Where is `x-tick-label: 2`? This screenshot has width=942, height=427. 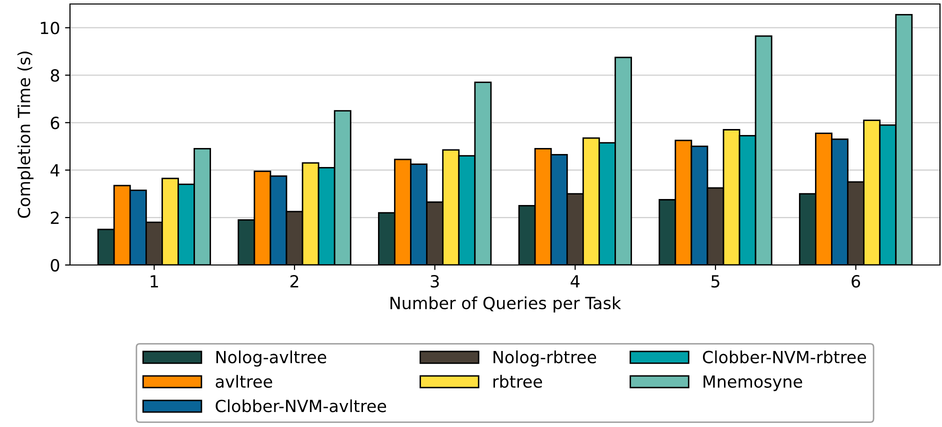 x-tick-label: 2 is located at coordinates (294, 281).